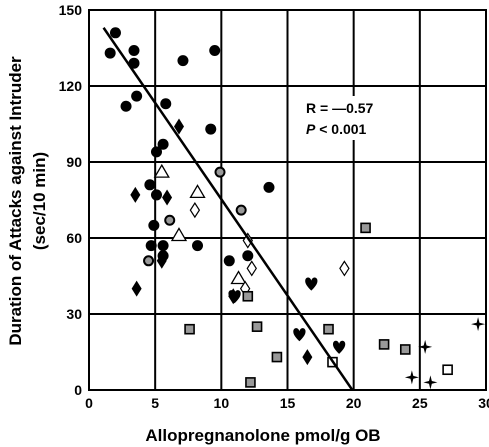 Image resolution: width=489 pixels, height=447 pixels. I want to click on annotation-background, so click(345, 118).